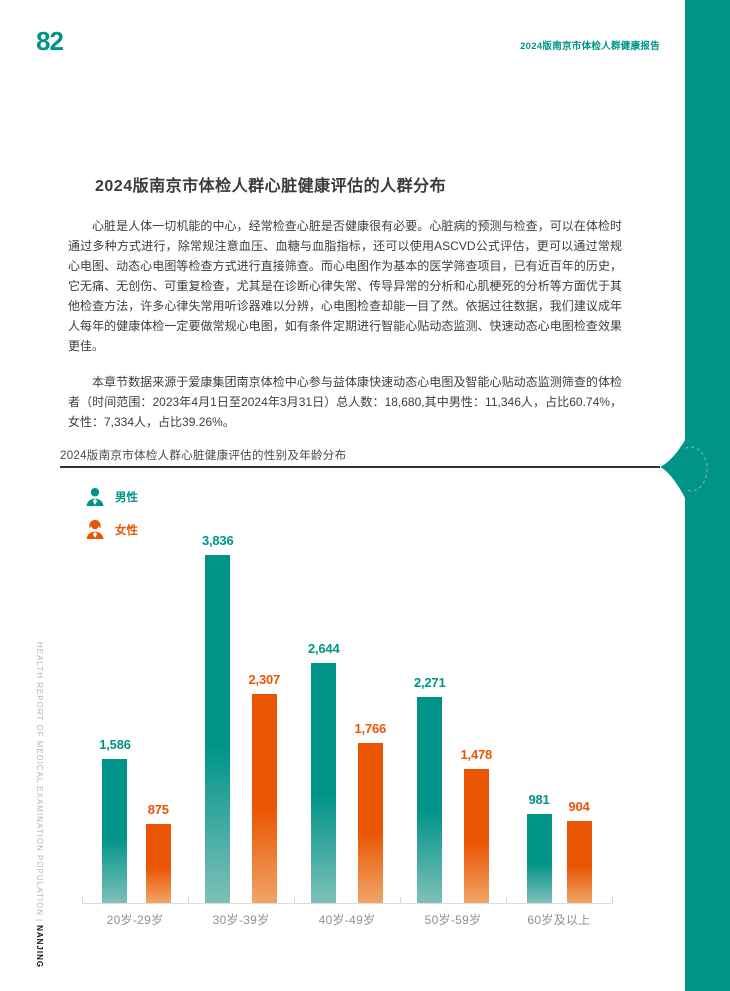 This screenshot has height=991, width=730. I want to click on x-axis-line, so click(347, 903).